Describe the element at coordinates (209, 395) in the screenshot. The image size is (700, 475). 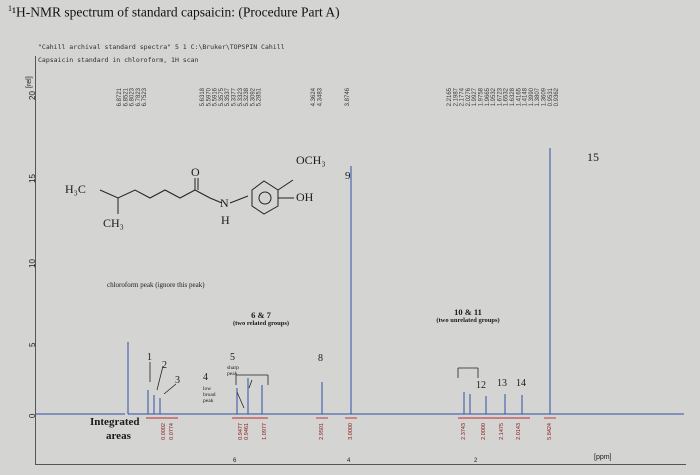
I see `peak-note-4: low broad peak` at that location.